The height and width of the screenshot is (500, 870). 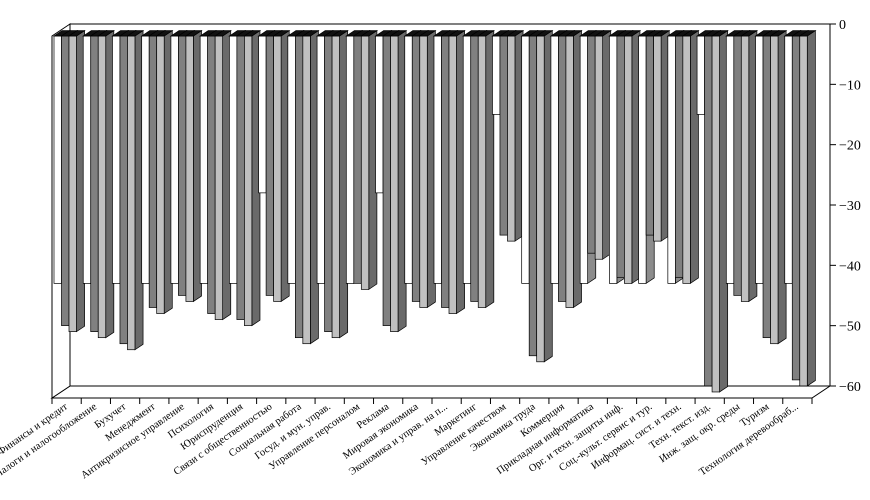 I want to click on y-tick-label: −30, so click(x=850, y=206).